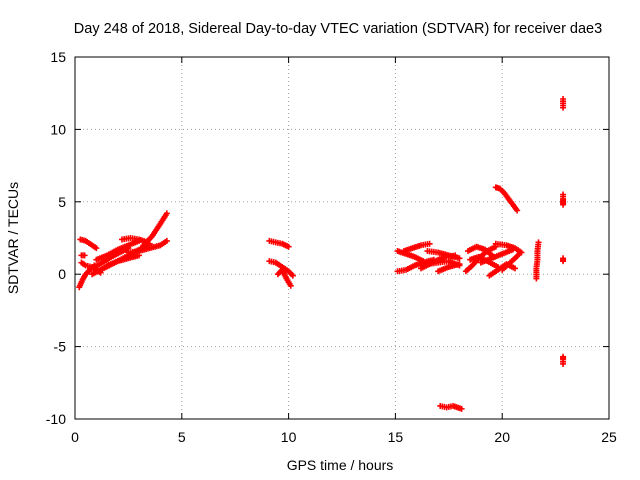 This screenshot has width=640, height=480. What do you see at coordinates (609, 437) in the screenshot?
I see `x-tick-label: 25` at bounding box center [609, 437].